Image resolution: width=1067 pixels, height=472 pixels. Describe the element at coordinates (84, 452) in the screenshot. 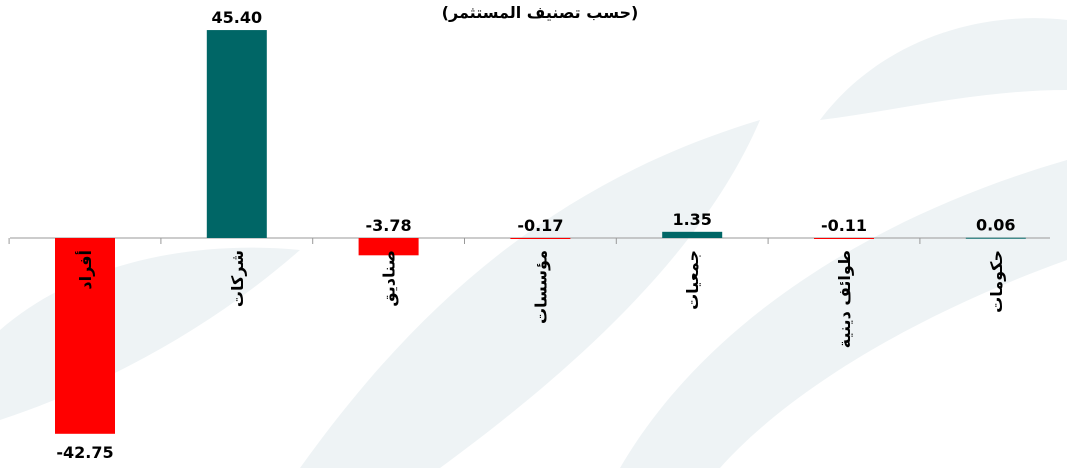

I see `value-label: -42.75` at that location.